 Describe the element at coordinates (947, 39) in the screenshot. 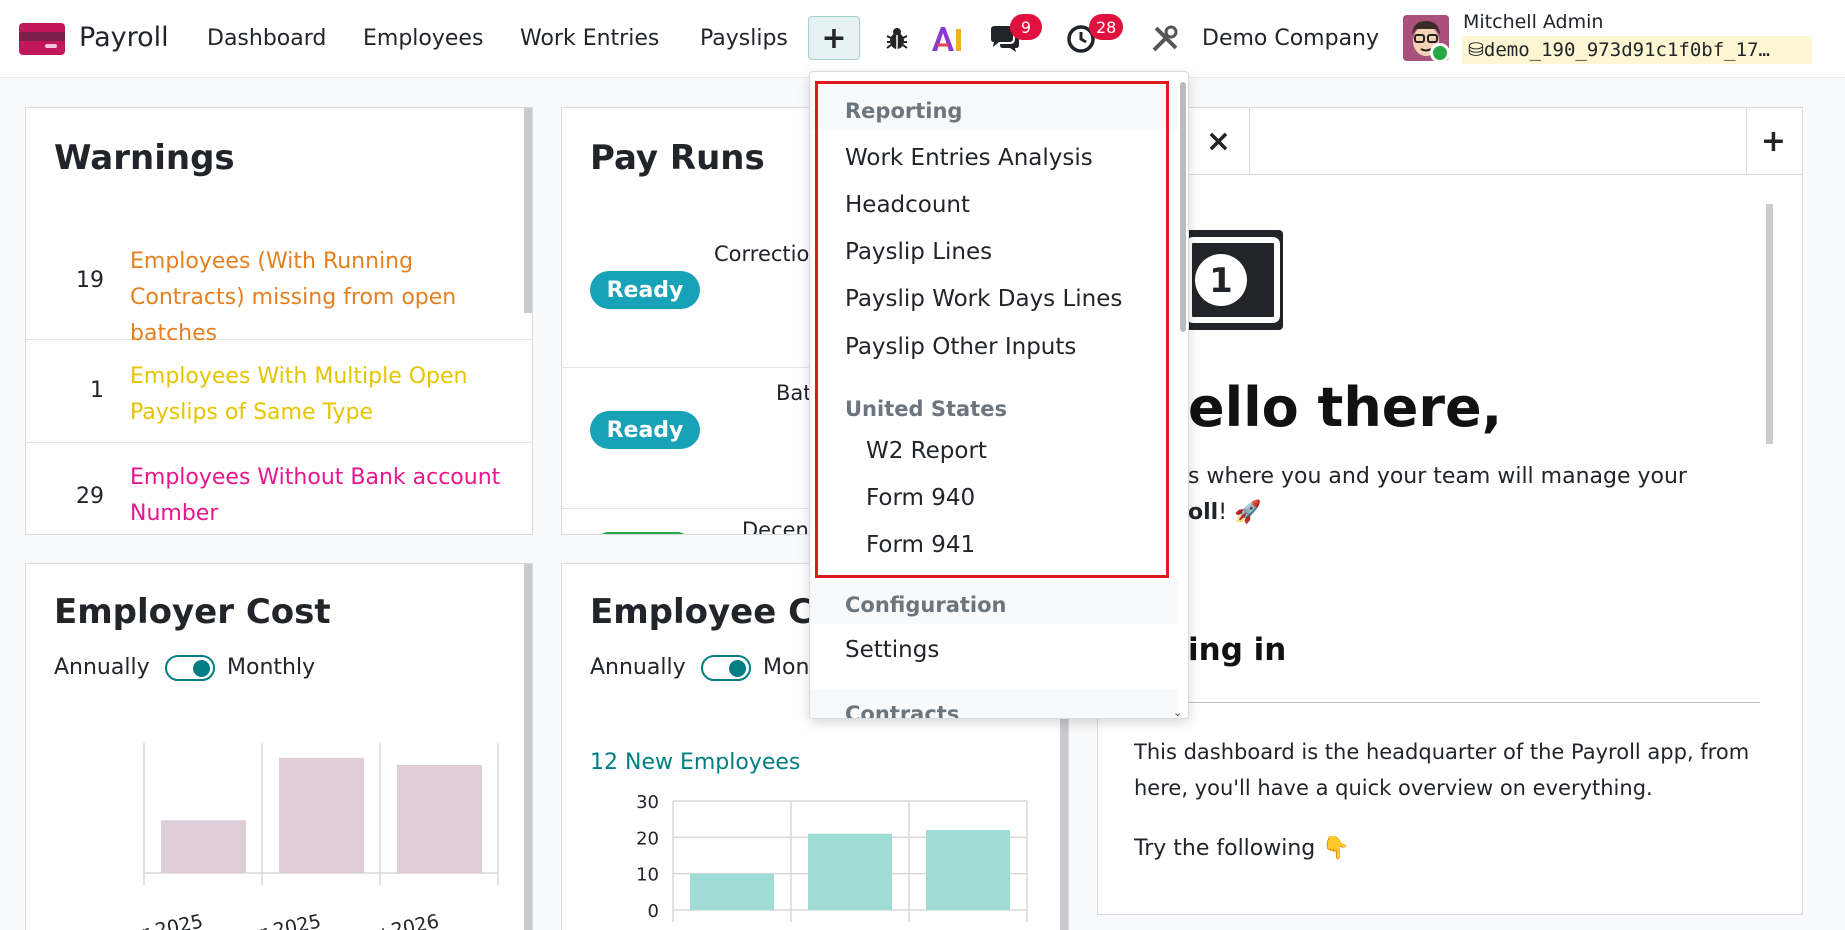

I see `ai-icon` at that location.